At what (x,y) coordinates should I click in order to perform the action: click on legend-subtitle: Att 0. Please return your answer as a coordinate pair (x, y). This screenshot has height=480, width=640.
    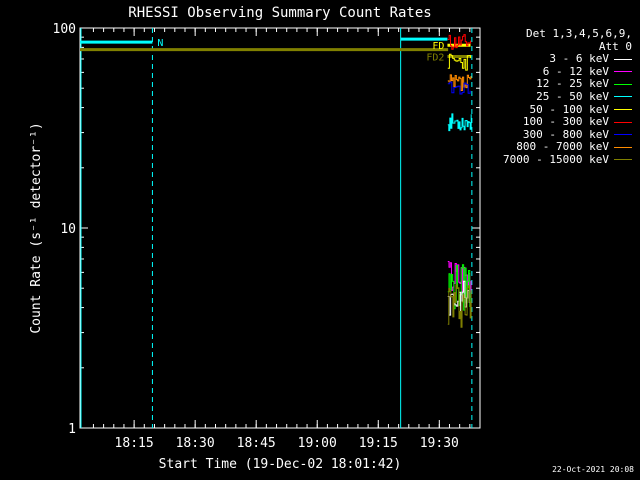
    Looking at the image, I should click on (615, 46).